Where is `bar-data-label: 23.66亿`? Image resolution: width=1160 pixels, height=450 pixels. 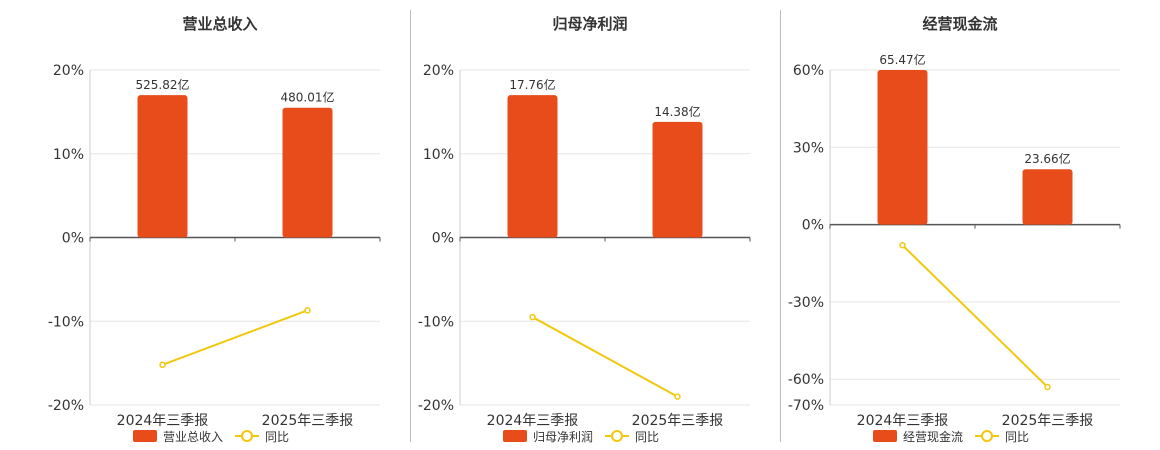
bar-data-label: 23.66亿 is located at coordinates (1047, 158).